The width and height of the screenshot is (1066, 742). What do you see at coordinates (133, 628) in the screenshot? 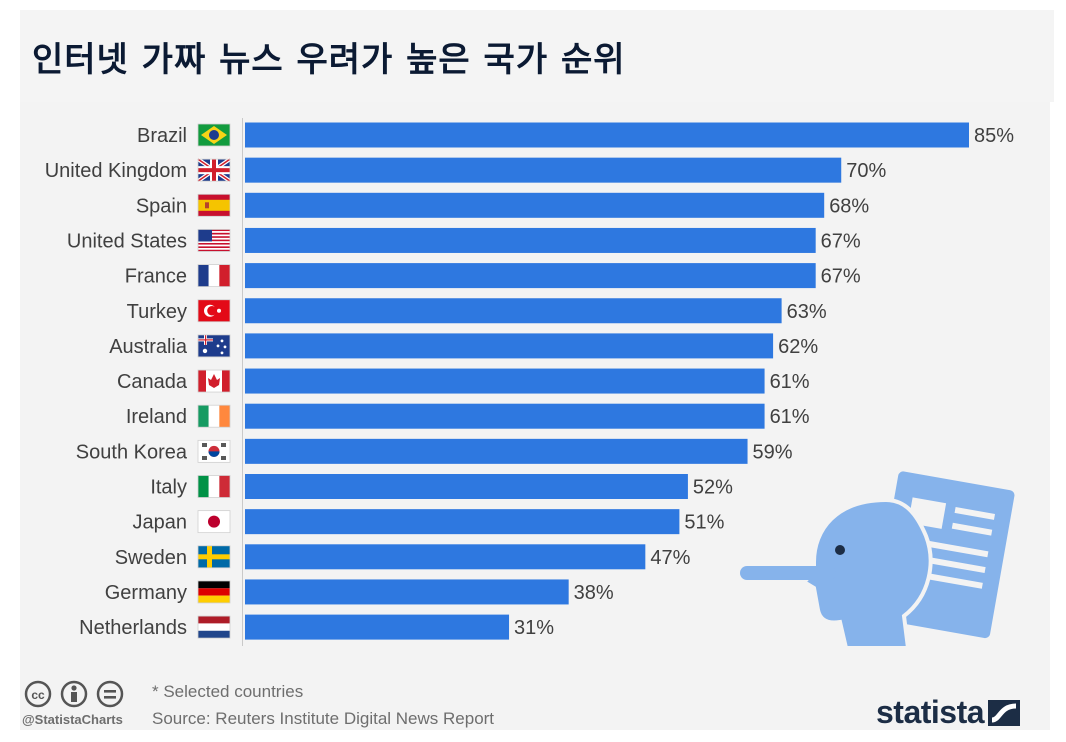
I see `category-label: Netherlands` at bounding box center [133, 628].